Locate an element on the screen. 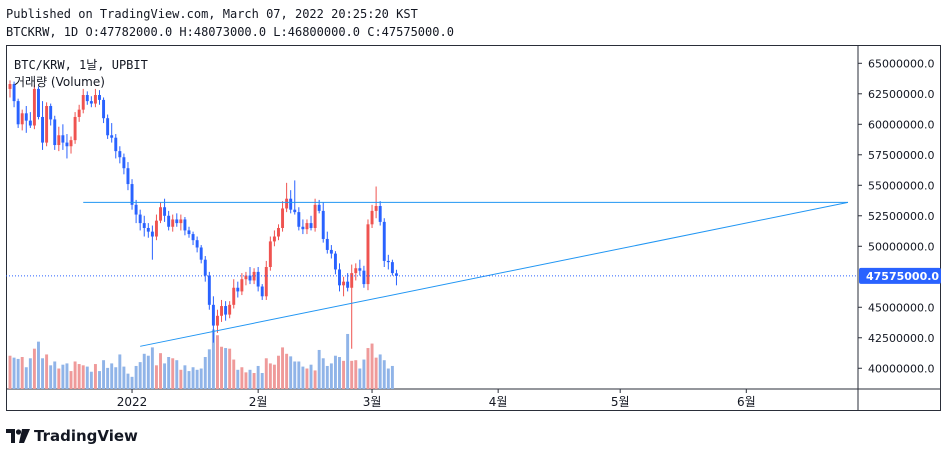 This screenshot has height=454, width=948. tradingview-logo: TradingView is located at coordinates (72, 436).